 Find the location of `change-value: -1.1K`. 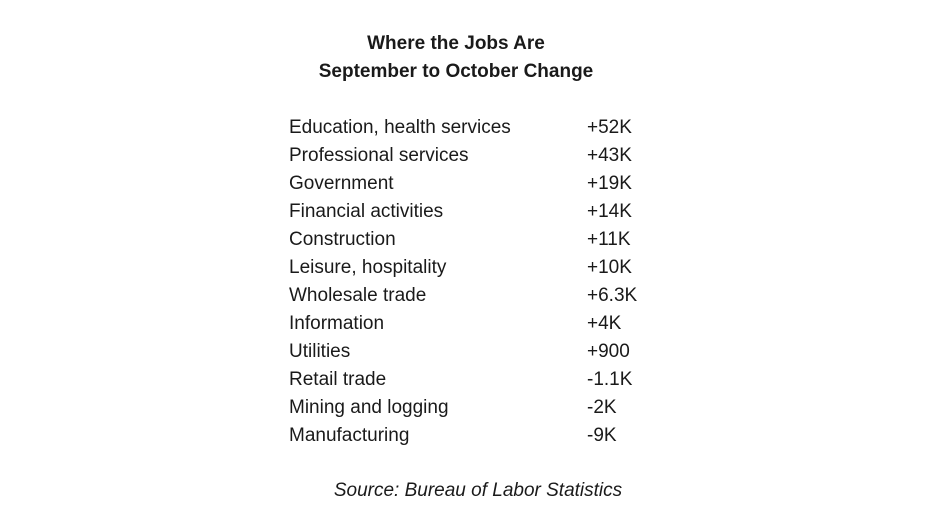

change-value: -1.1K is located at coordinates (610, 379).